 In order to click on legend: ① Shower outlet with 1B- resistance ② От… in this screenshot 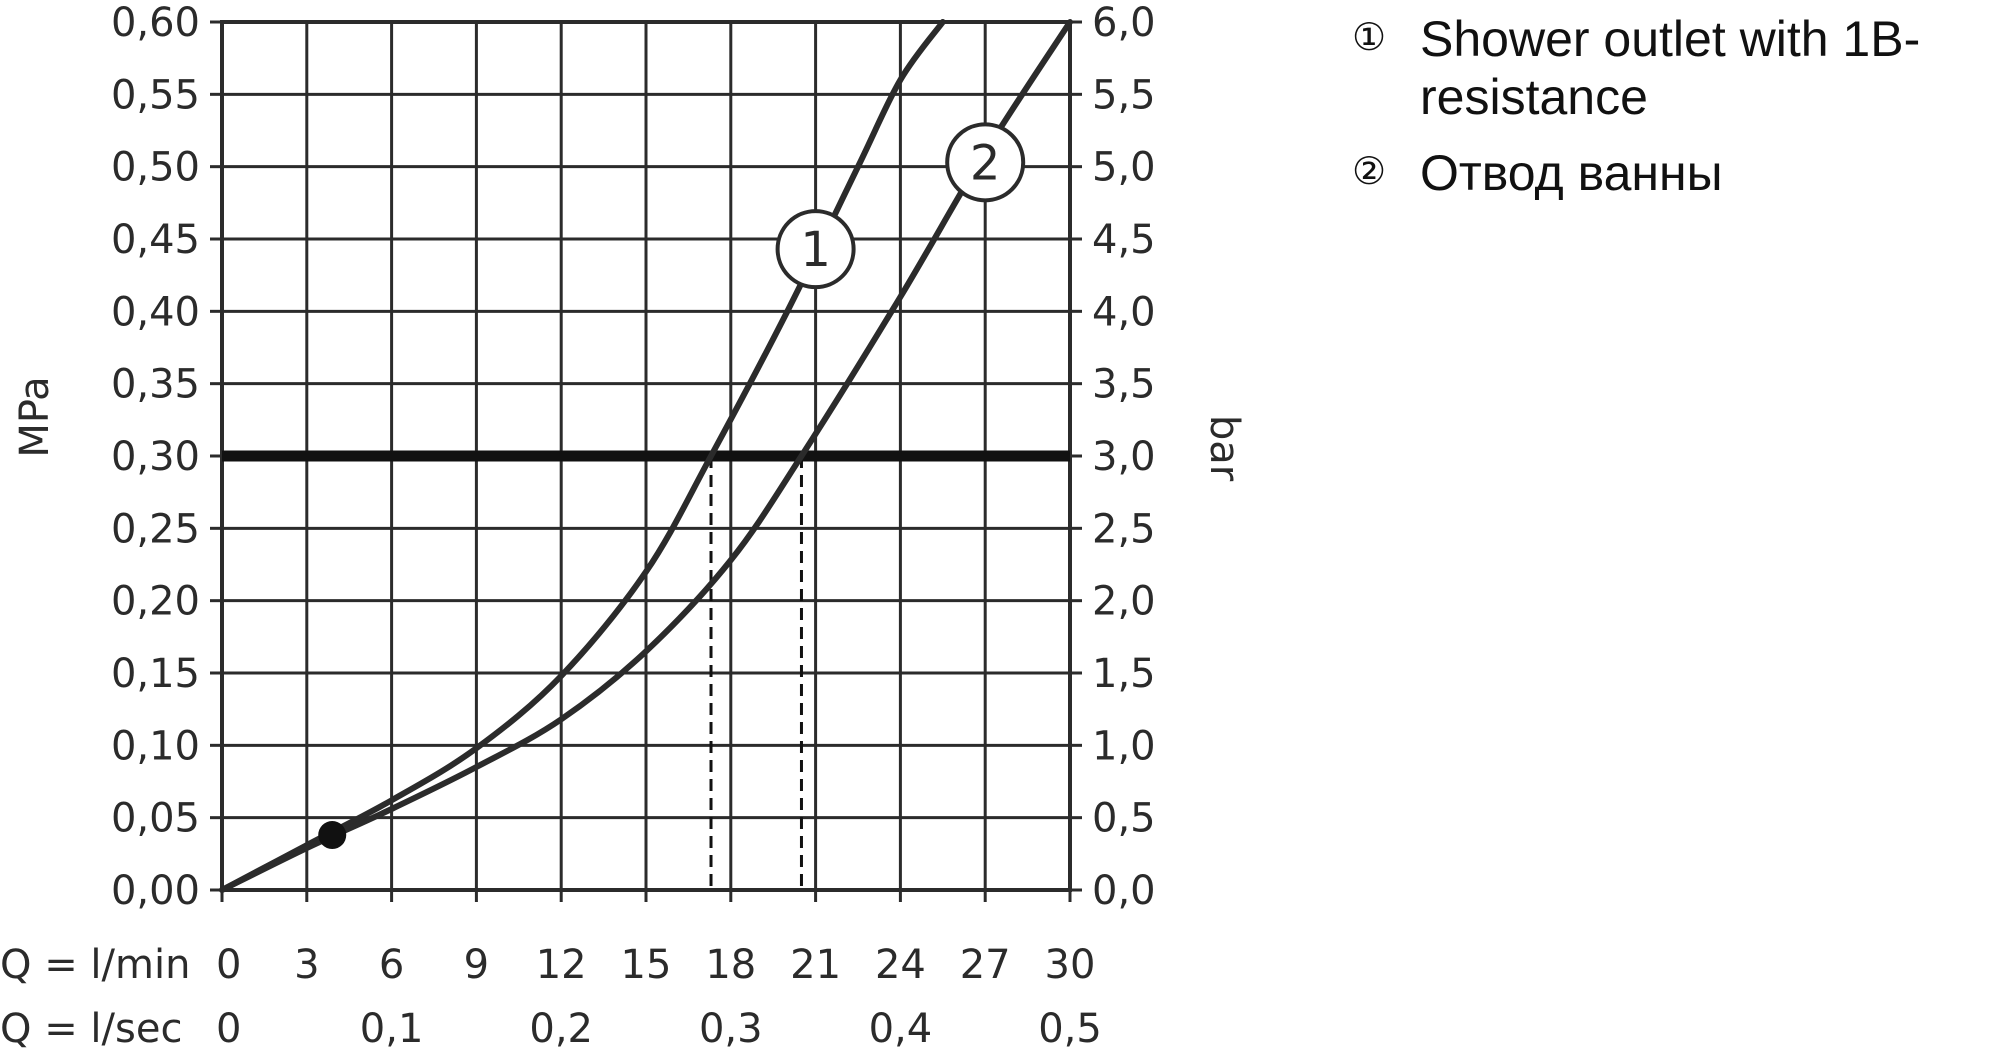, I will do `click(1672, 115)`.